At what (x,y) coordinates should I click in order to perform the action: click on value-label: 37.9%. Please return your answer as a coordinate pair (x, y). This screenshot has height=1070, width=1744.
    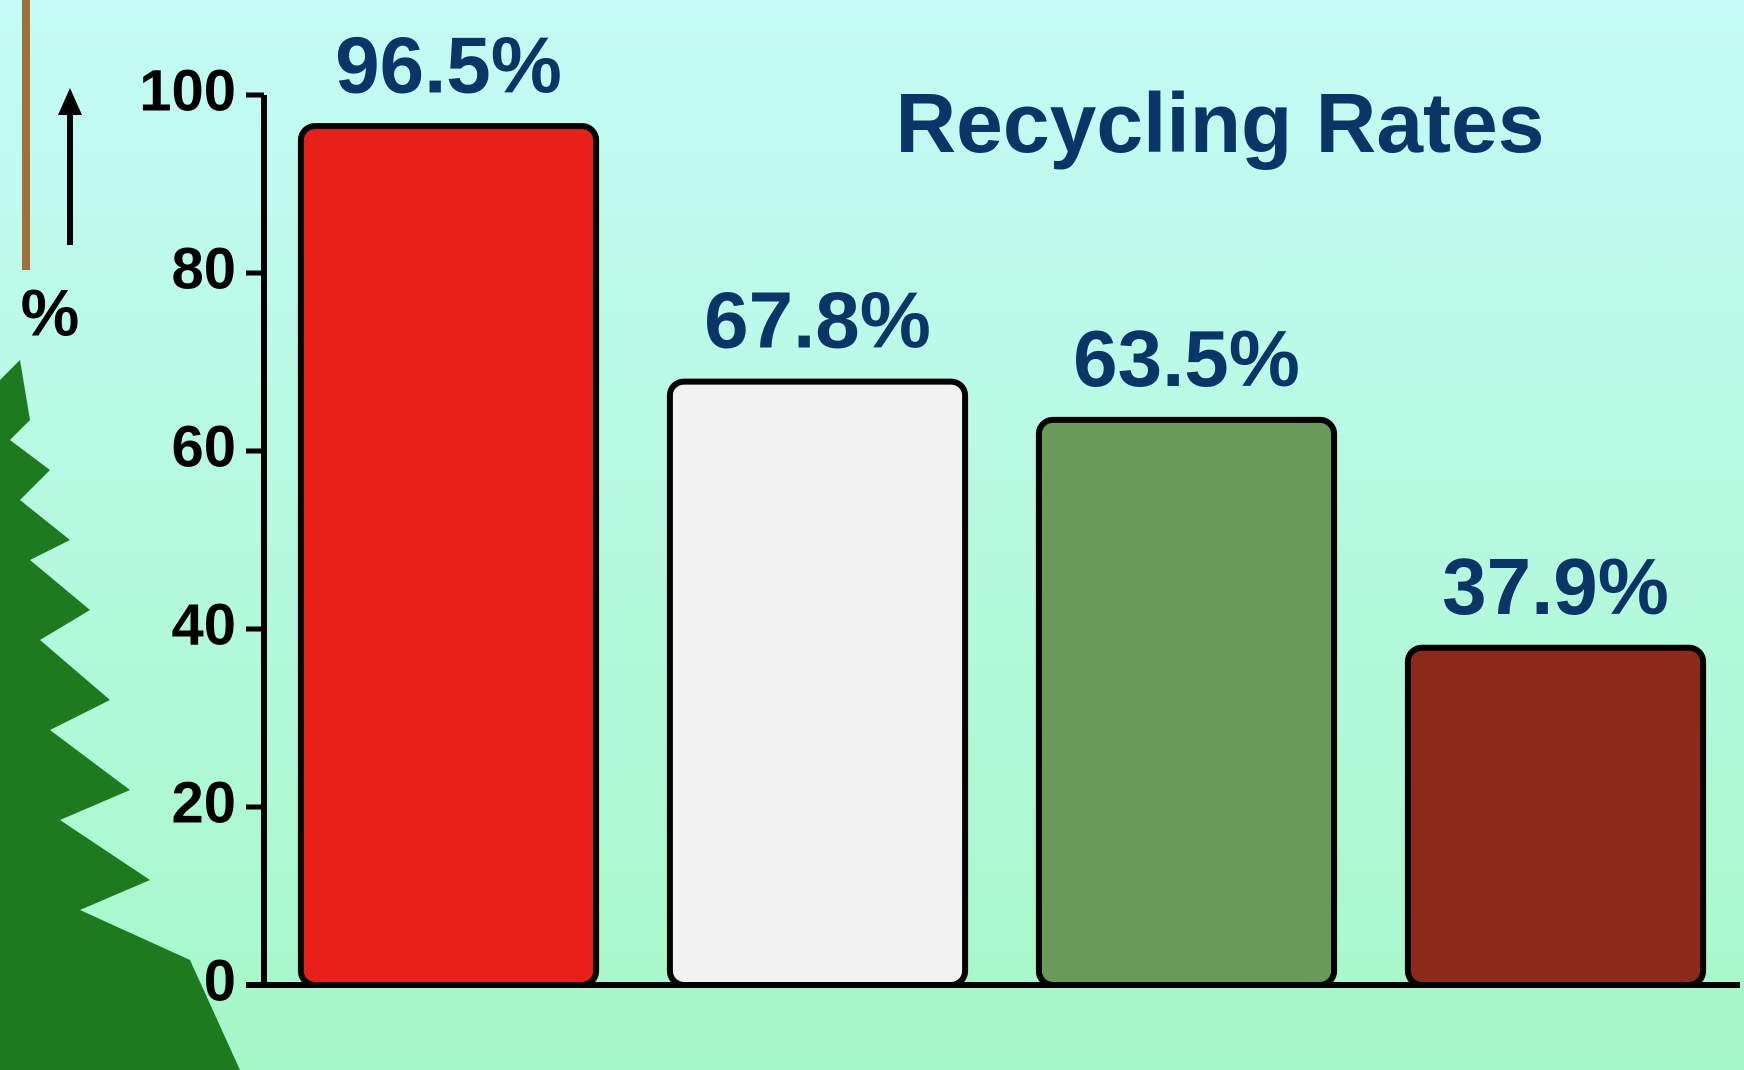
    Looking at the image, I should click on (1555, 586).